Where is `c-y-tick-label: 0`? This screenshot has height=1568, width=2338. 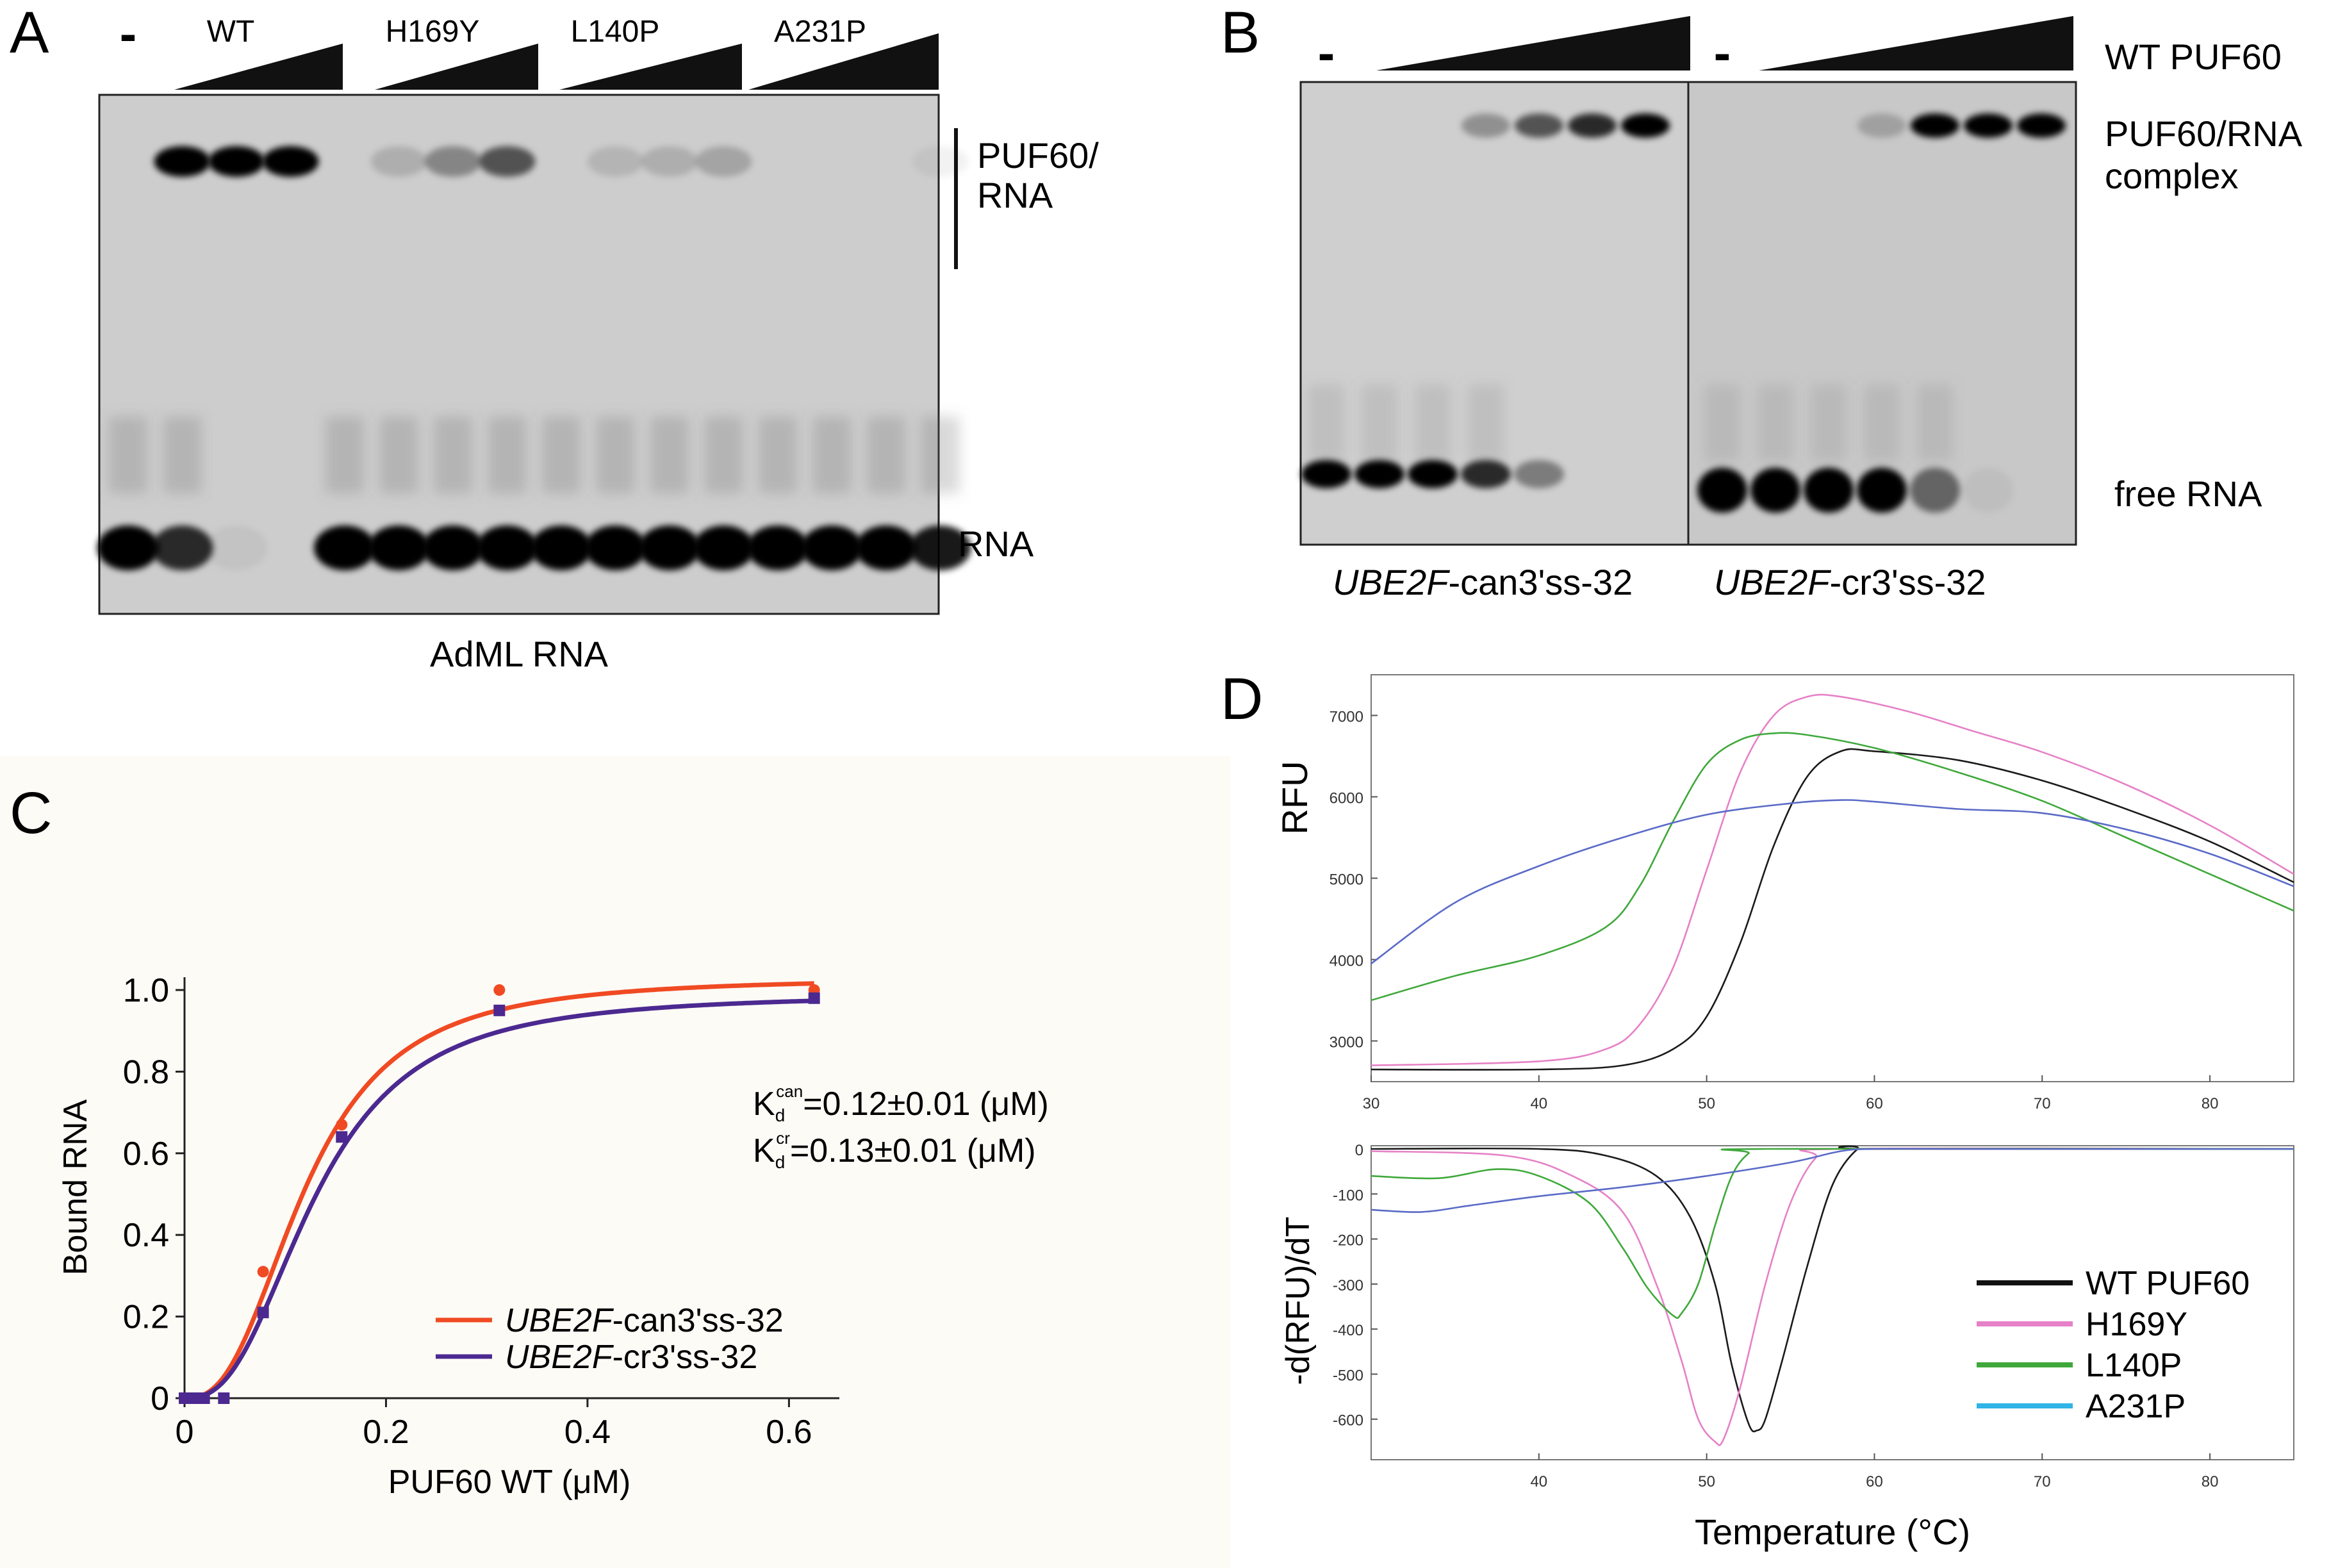 c-y-tick-label: 0 is located at coordinates (160, 1398).